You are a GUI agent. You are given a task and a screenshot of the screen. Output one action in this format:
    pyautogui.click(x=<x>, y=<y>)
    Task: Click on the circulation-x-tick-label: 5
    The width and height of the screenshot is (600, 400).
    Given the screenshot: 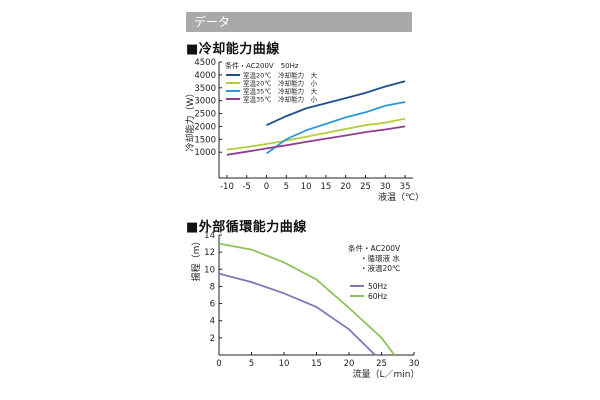 What is the action you would take?
    pyautogui.click(x=251, y=364)
    